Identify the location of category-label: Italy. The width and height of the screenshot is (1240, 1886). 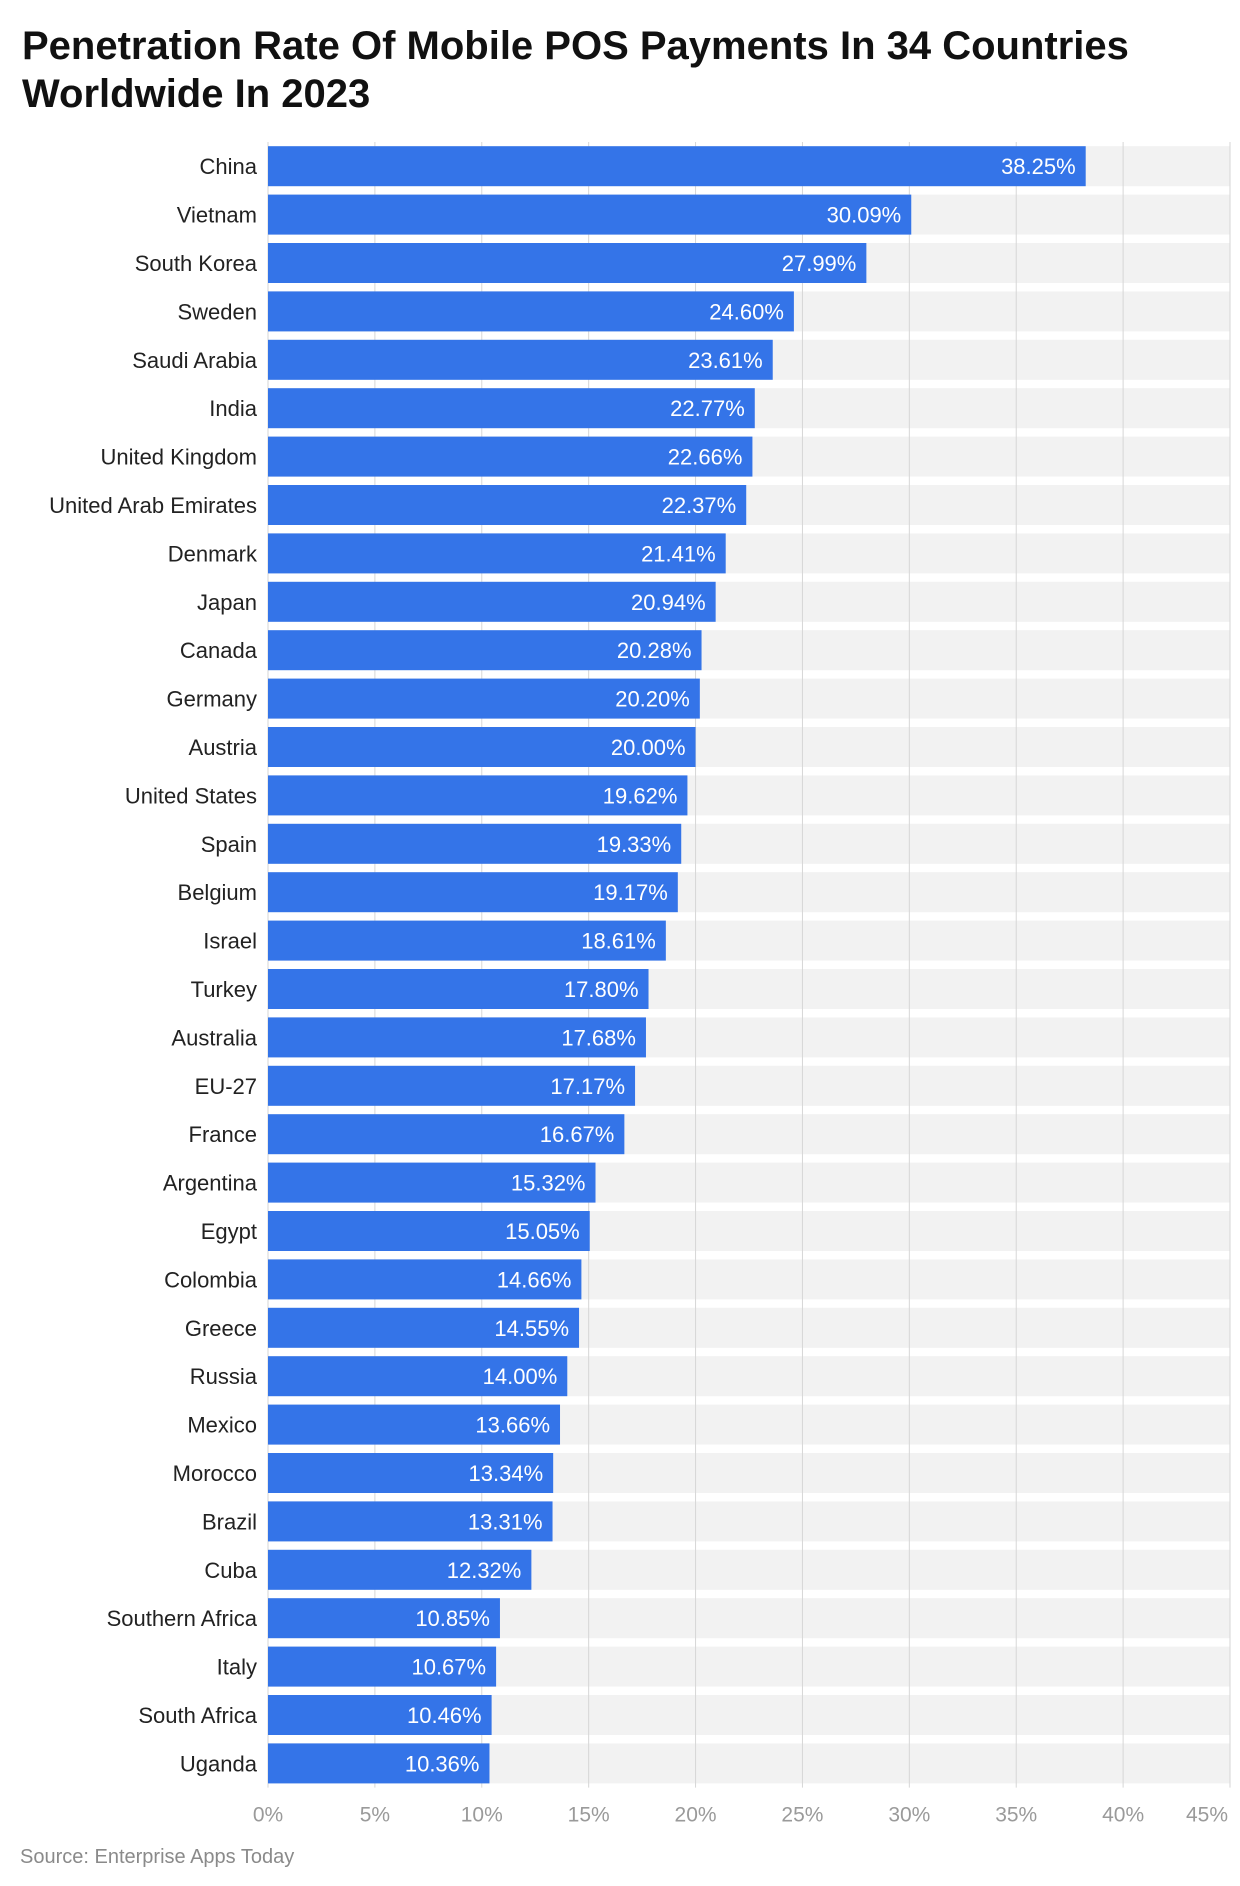
(237, 1667).